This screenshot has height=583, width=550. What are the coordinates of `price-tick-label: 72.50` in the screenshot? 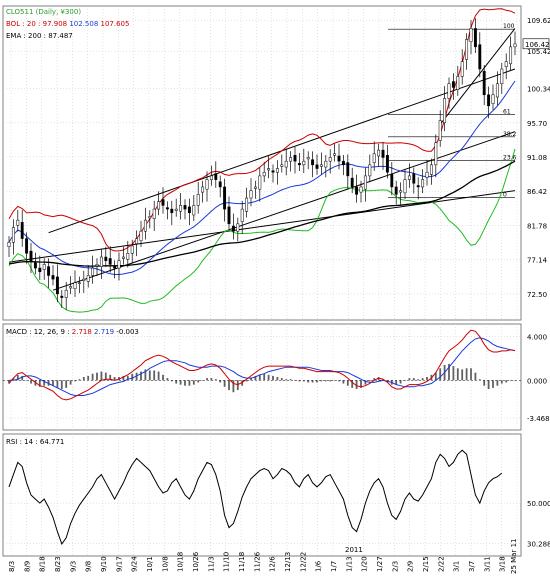 It's located at (537, 295).